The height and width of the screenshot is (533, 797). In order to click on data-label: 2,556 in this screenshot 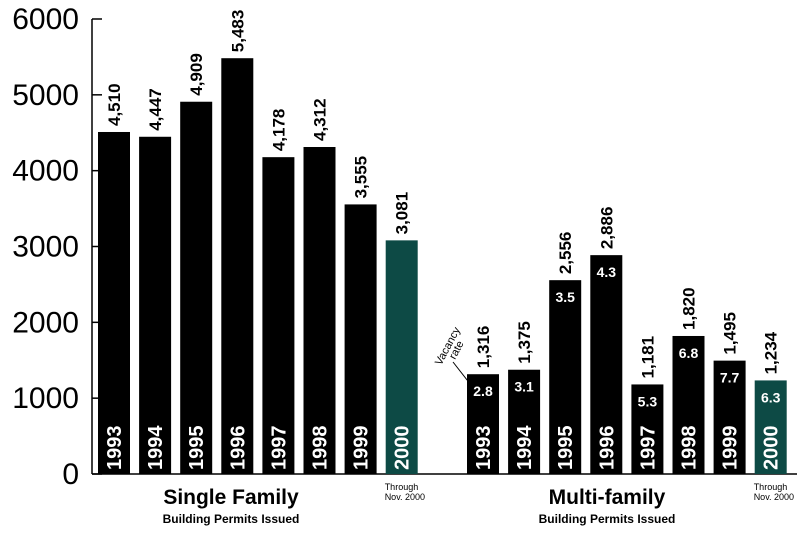, I will do `click(565, 253)`.